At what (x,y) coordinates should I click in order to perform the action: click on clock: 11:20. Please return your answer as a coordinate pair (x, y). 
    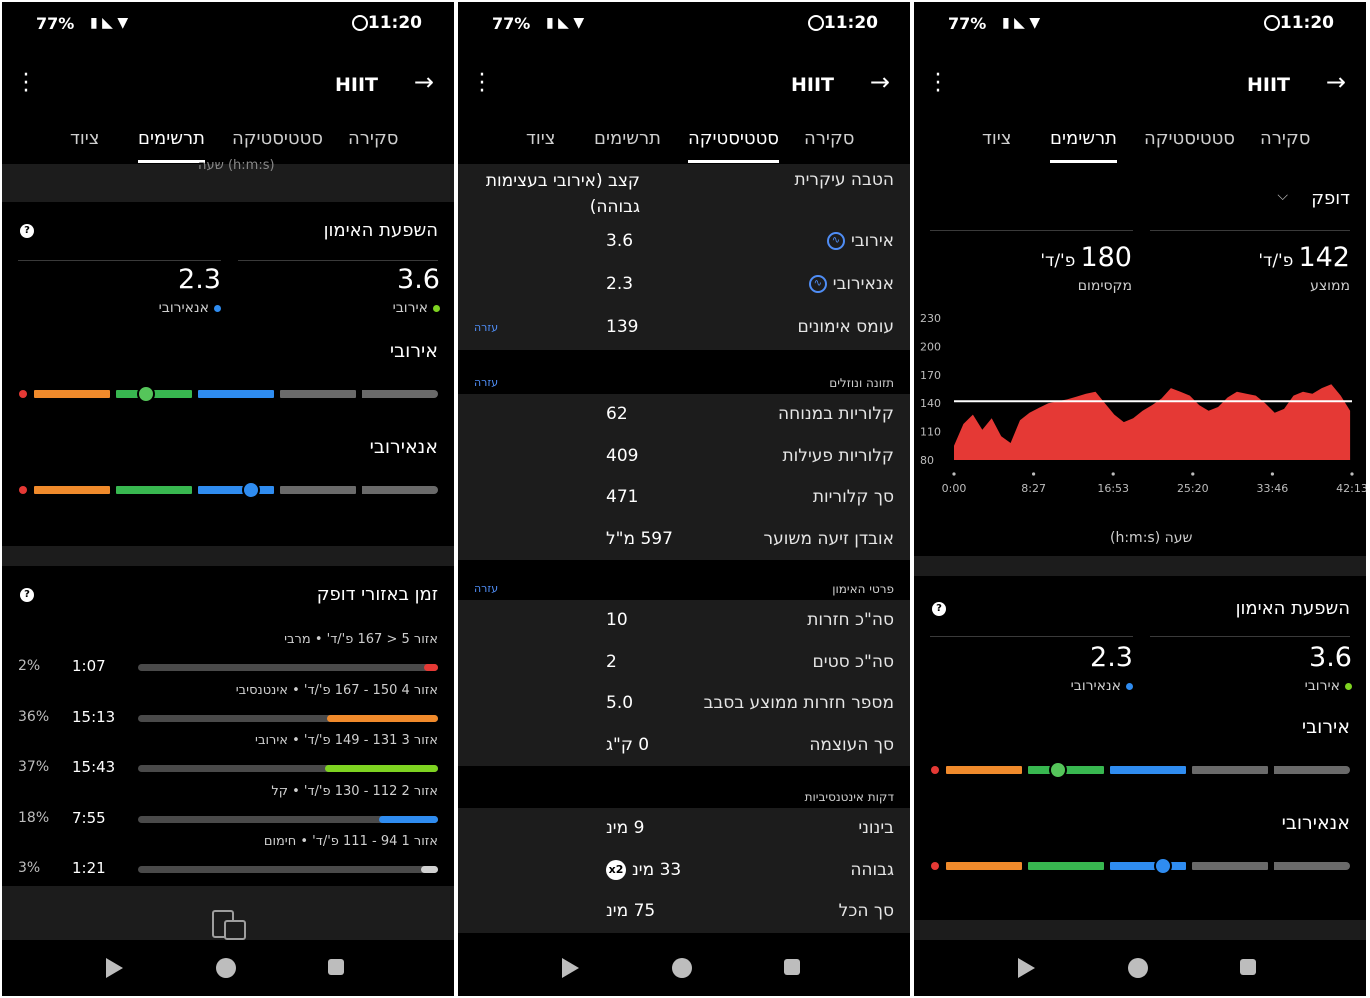
    Looking at the image, I should click on (1306, 23).